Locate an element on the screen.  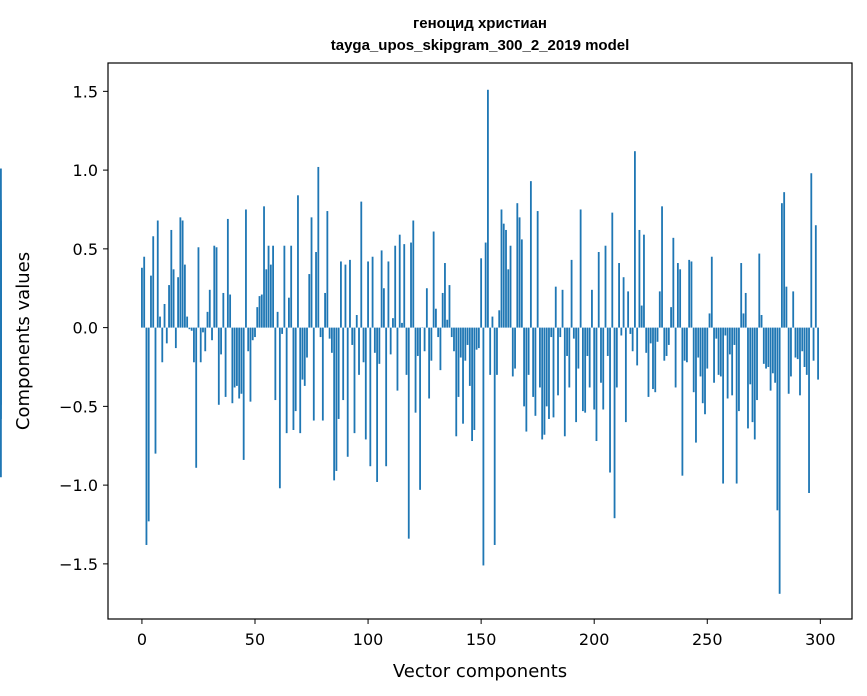
x-tick-label: 50 is located at coordinates (255, 639).